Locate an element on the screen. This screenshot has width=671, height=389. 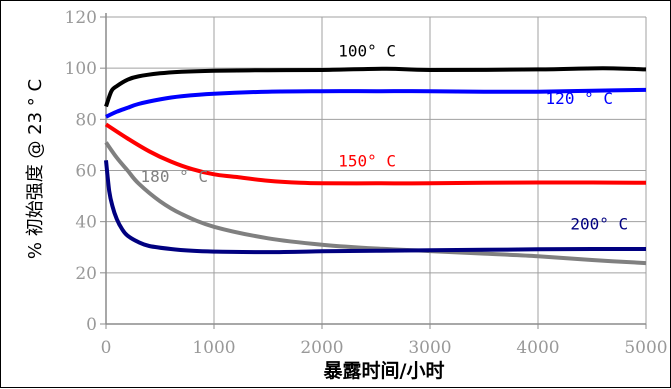
y-tick-label-5: 100 is located at coordinates (81, 69).